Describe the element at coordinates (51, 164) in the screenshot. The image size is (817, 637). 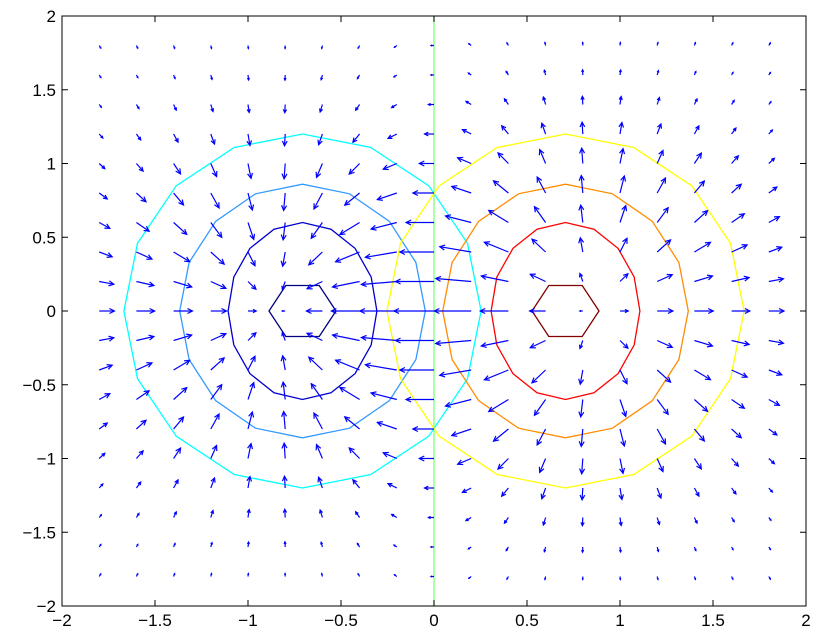
I see `y-tick-label: 1` at that location.